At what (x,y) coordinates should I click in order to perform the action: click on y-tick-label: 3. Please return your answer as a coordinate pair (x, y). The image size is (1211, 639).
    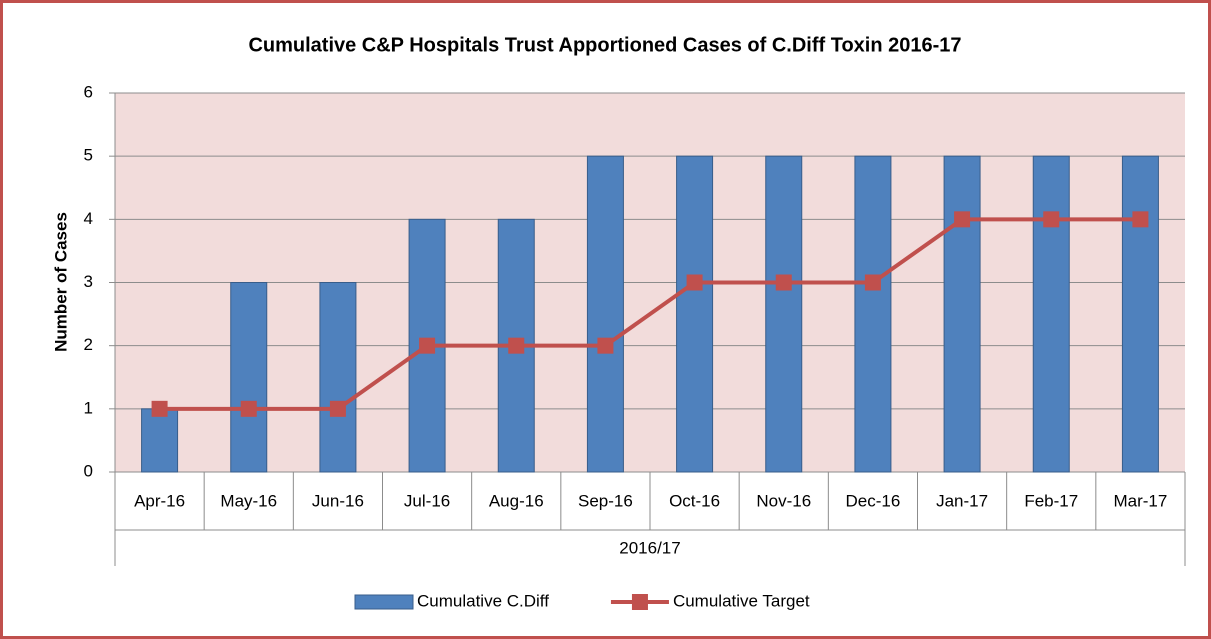
    Looking at the image, I should click on (88, 281).